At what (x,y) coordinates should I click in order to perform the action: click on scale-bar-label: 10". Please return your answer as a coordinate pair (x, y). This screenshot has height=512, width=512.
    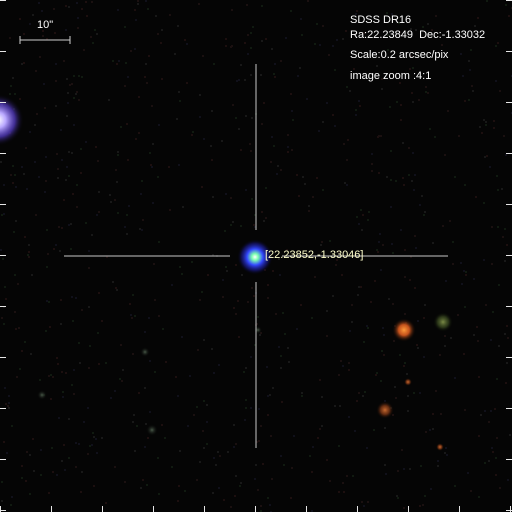
    Looking at the image, I should click on (45, 25).